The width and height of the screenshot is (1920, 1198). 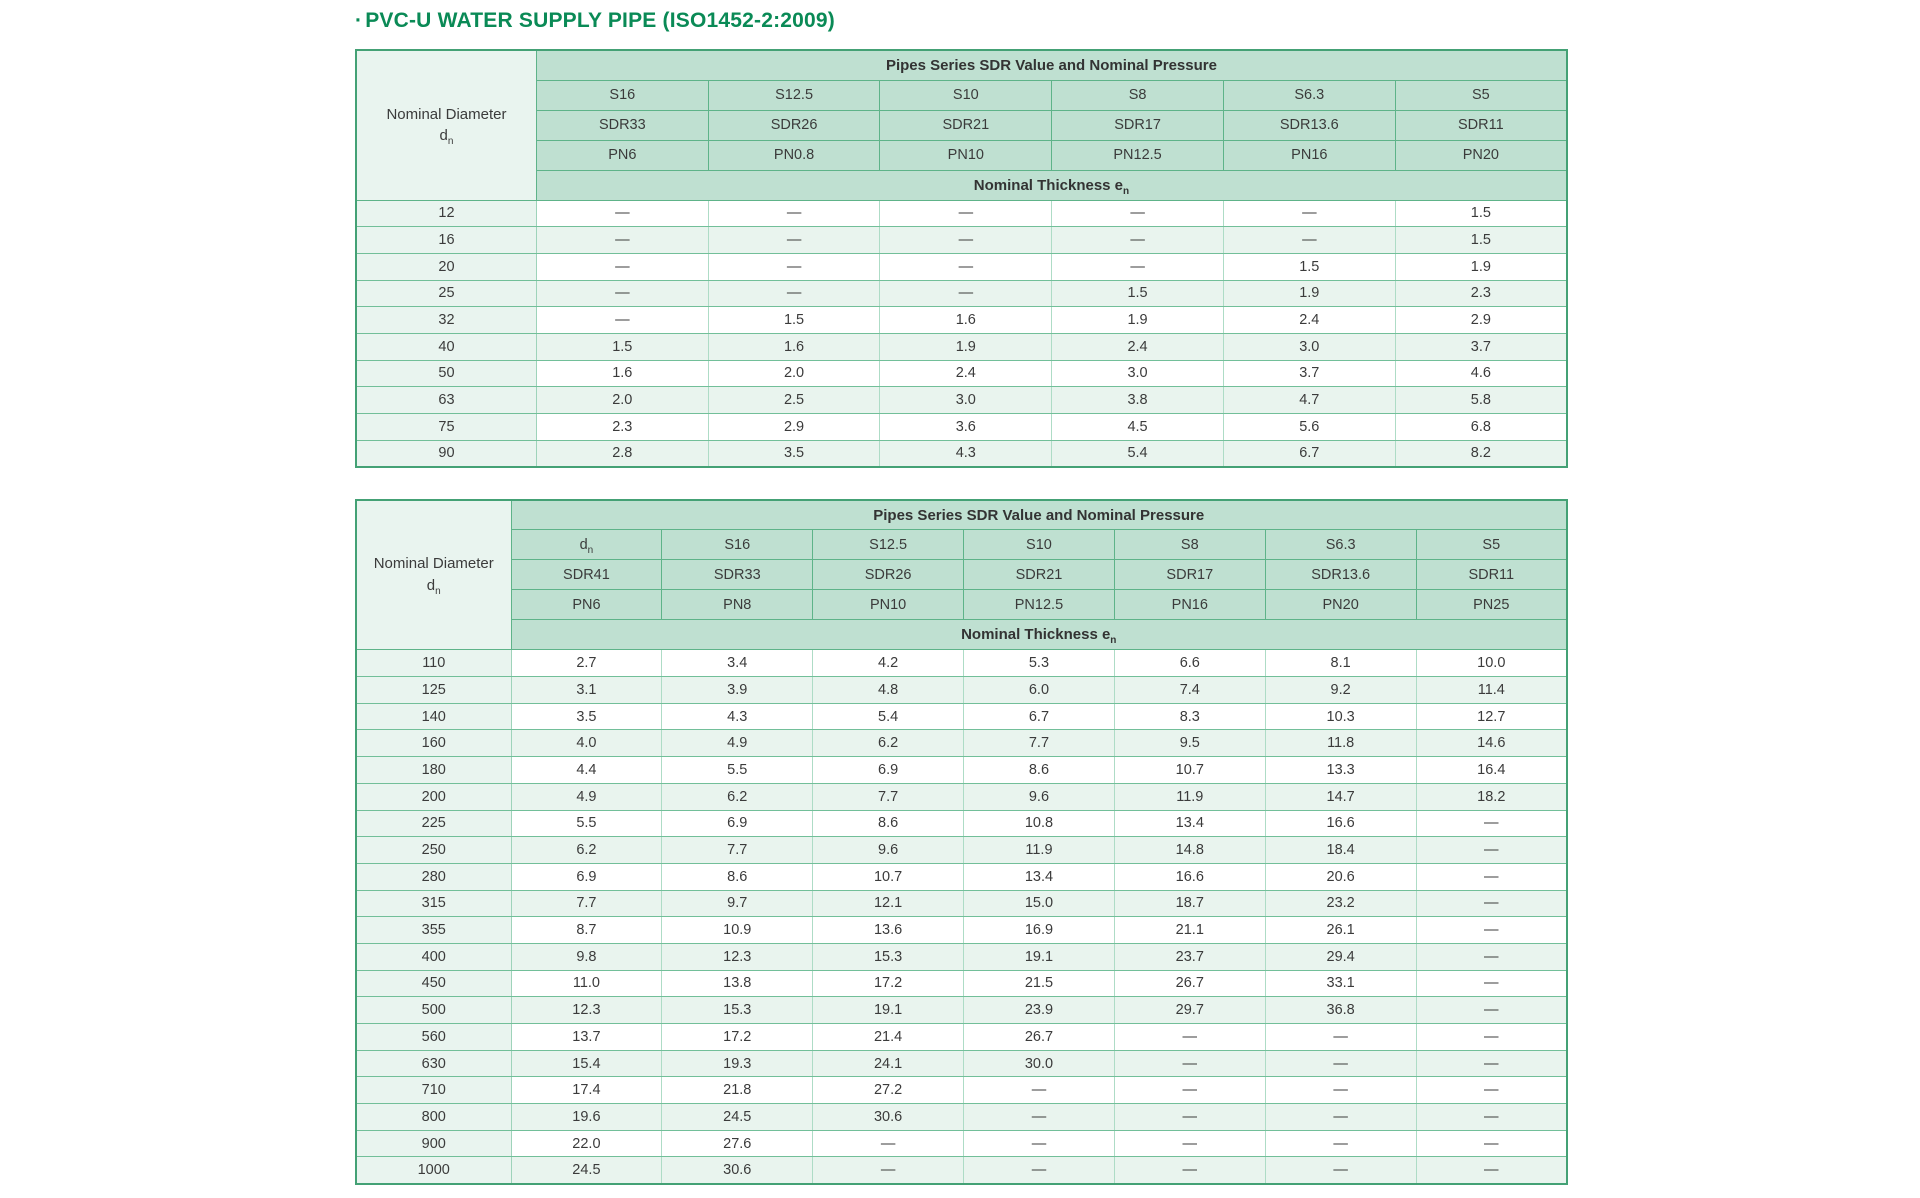 I want to click on thickness-value-cell: 14.6, so click(x=1491, y=743).